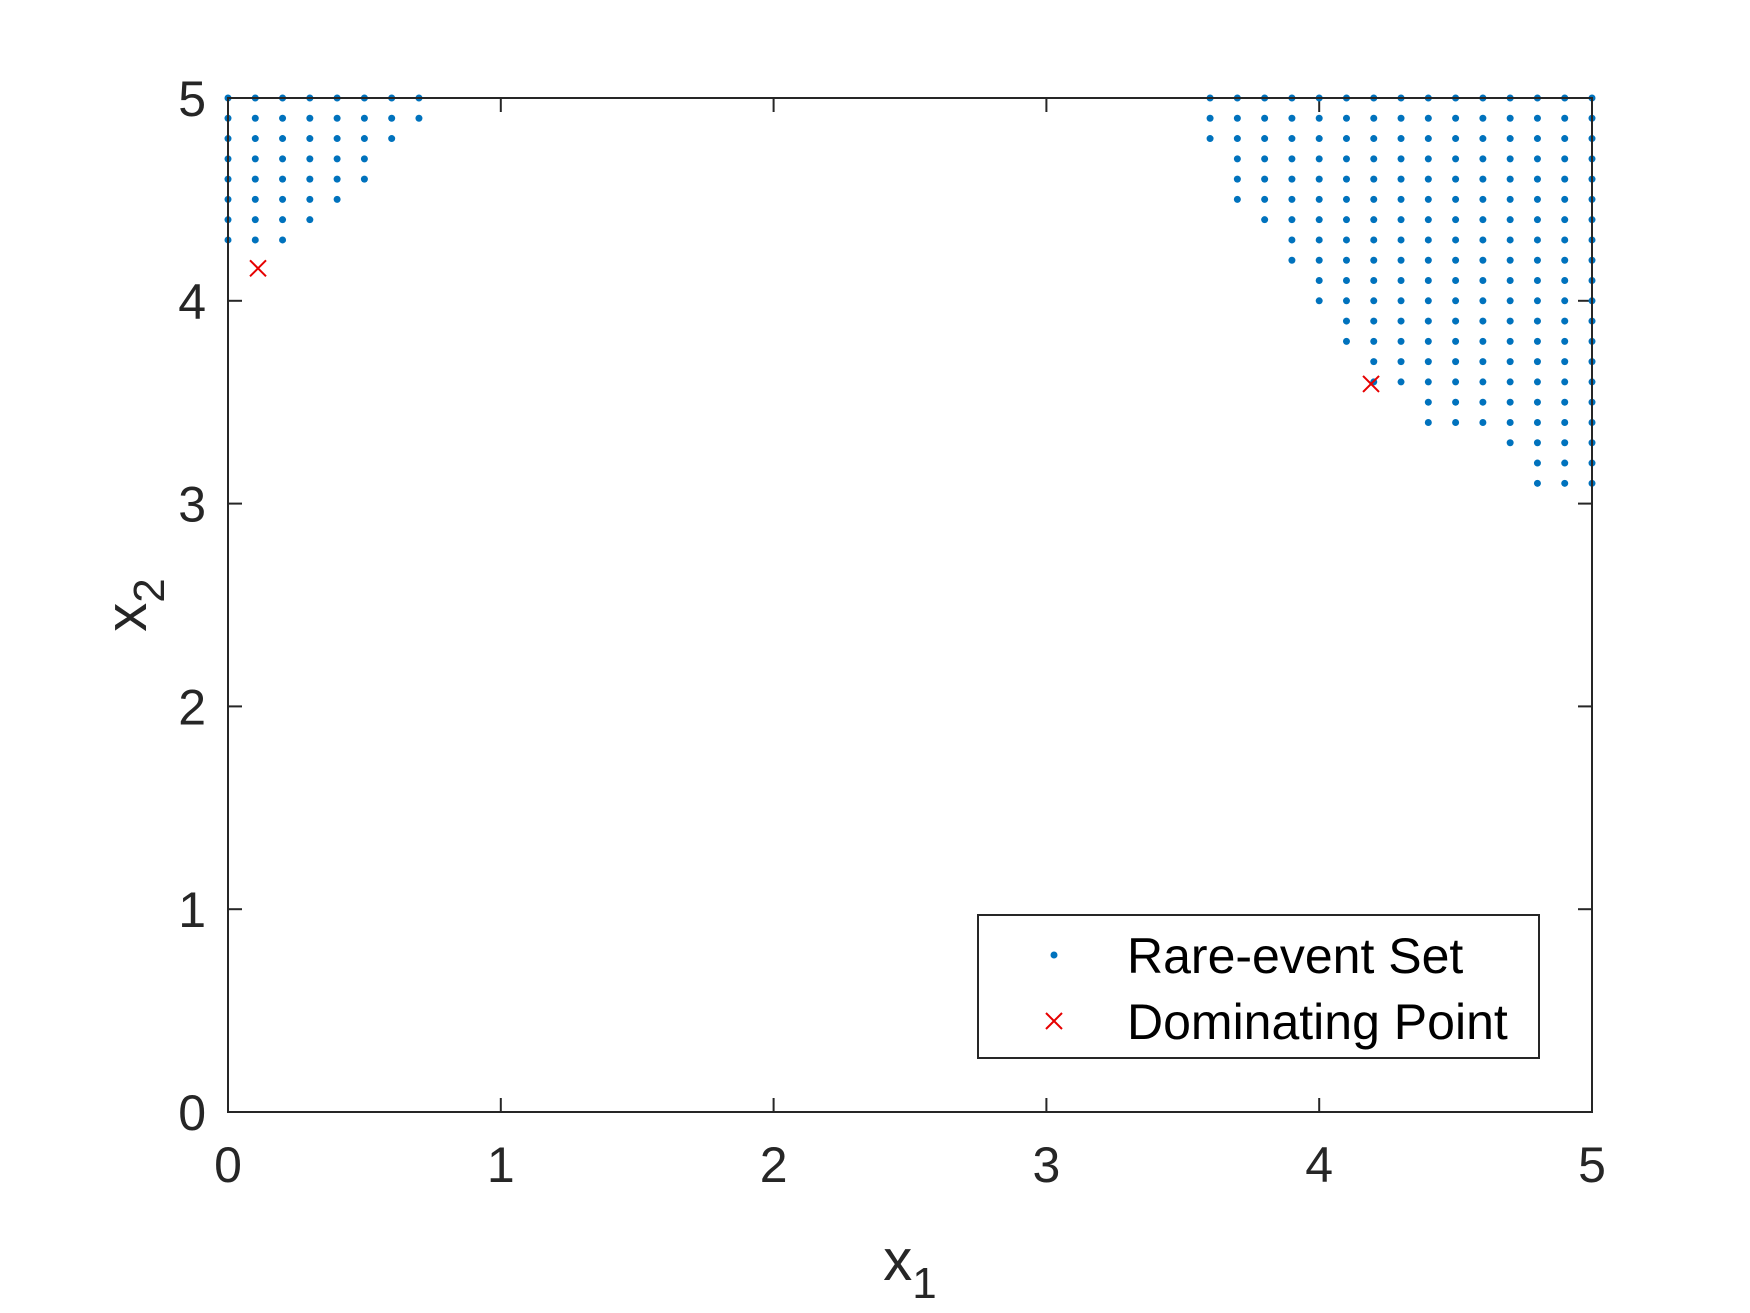 The image size is (1750, 1313). Describe the element at coordinates (774, 1165) in the screenshot. I see `x-tick-label: 2` at that location.